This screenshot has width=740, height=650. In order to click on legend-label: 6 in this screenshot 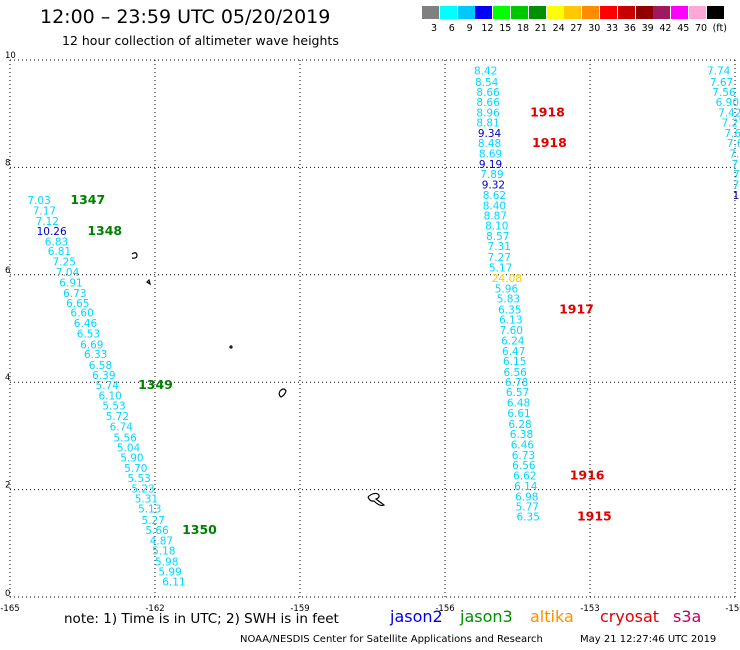, I will do `click(451, 28)`.